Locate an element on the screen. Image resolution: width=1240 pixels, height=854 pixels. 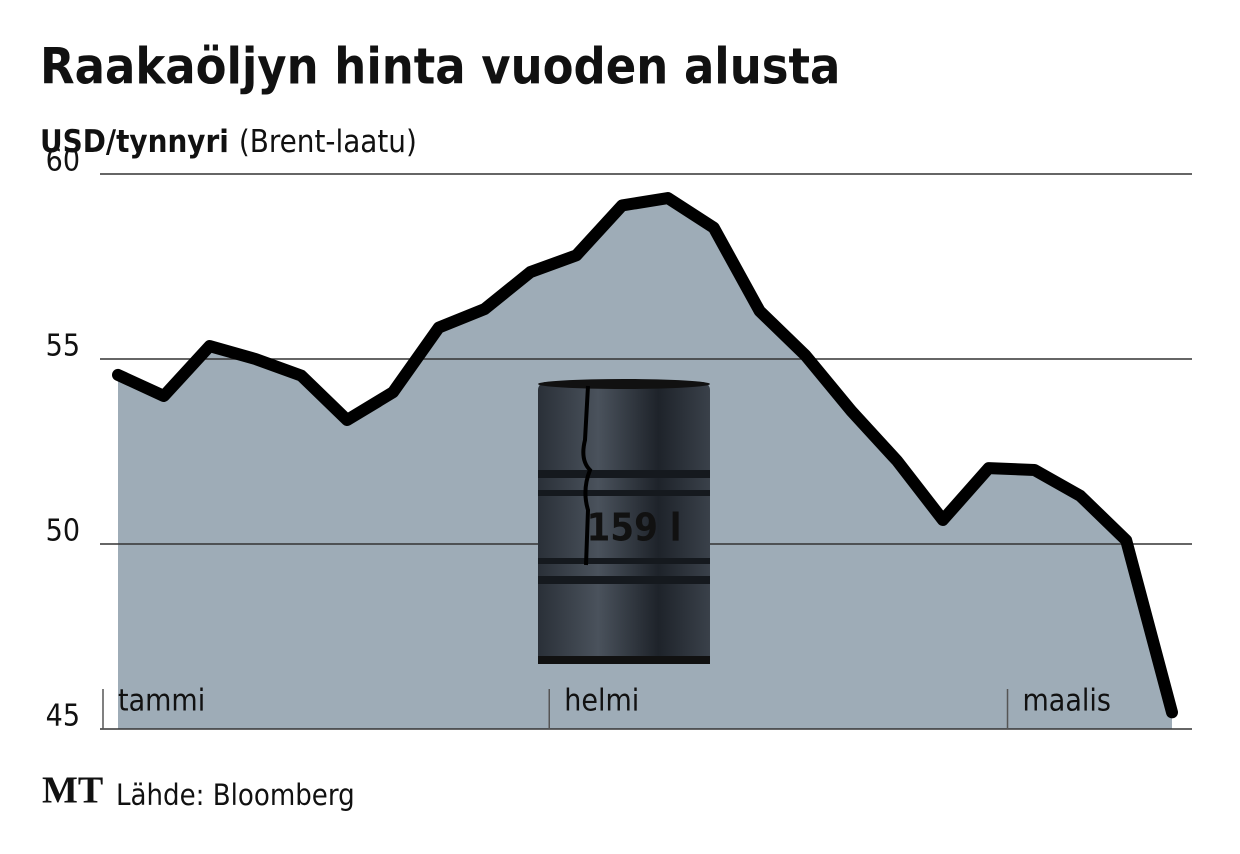
unit: USD/tynnyri is located at coordinates (134, 142).